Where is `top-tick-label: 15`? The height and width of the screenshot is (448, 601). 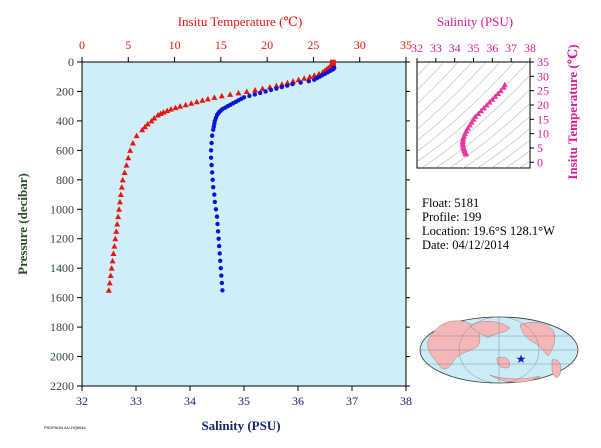
top-tick-label: 15 is located at coordinates (221, 45).